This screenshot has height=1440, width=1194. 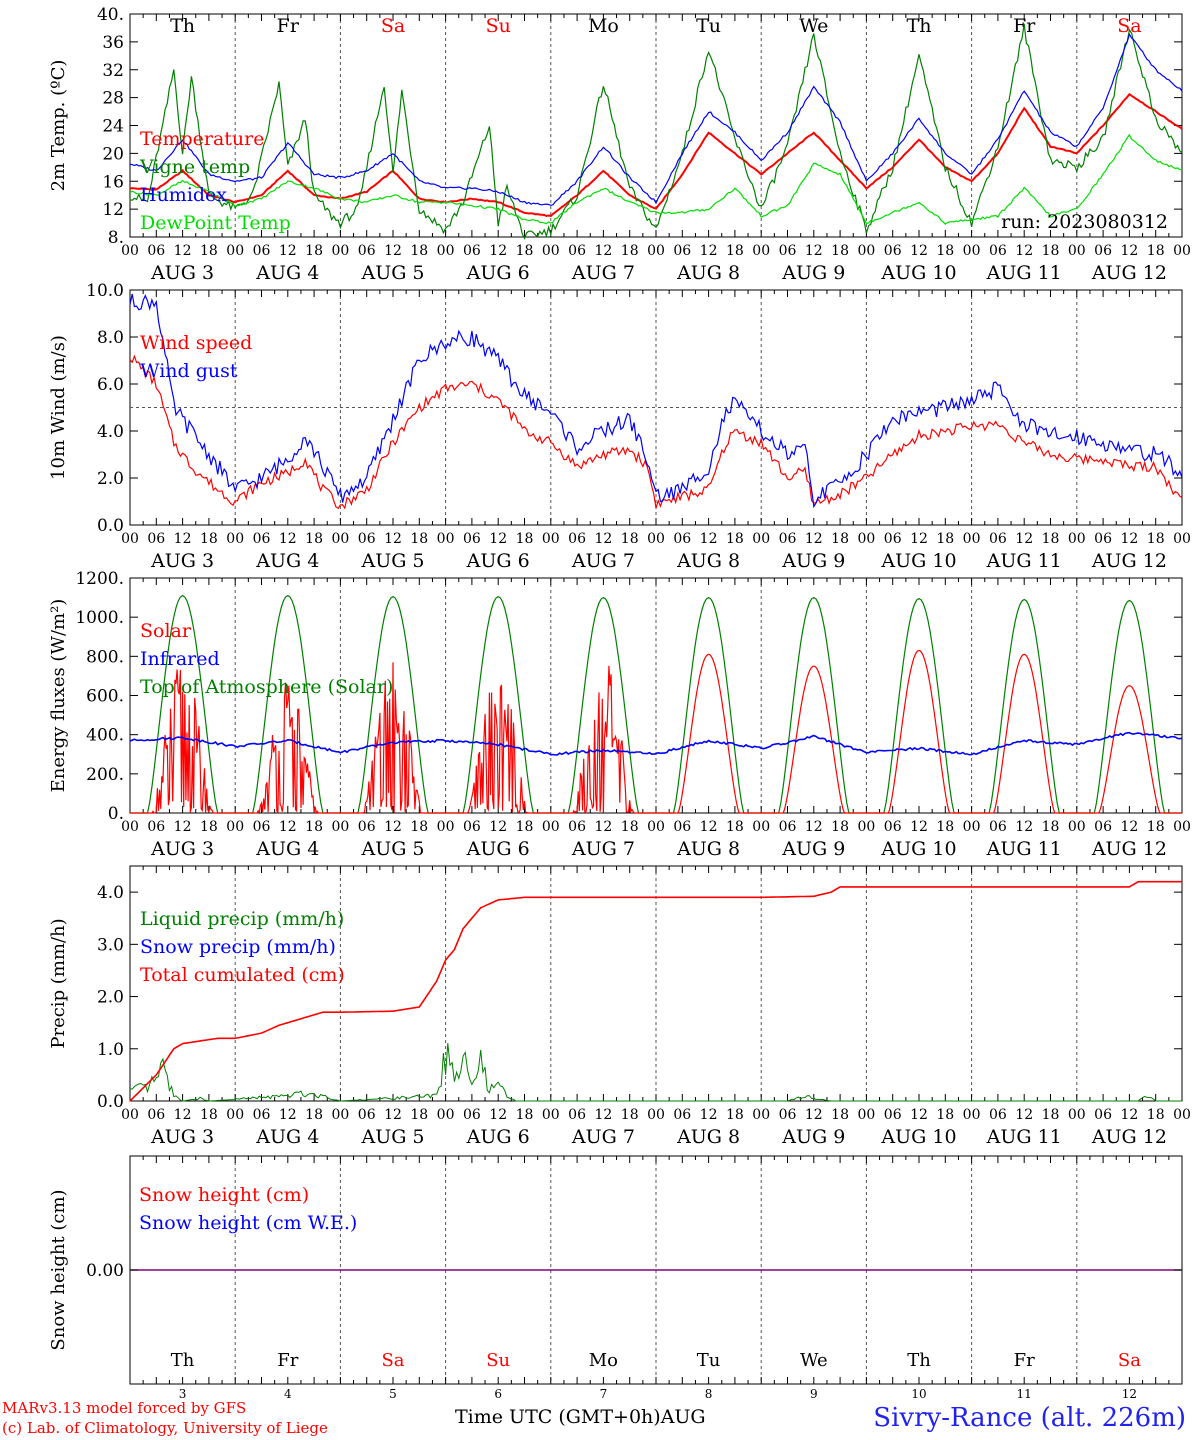 What do you see at coordinates (58, 983) in the screenshot?
I see `y-axis-label: Precip (mm/h)` at bounding box center [58, 983].